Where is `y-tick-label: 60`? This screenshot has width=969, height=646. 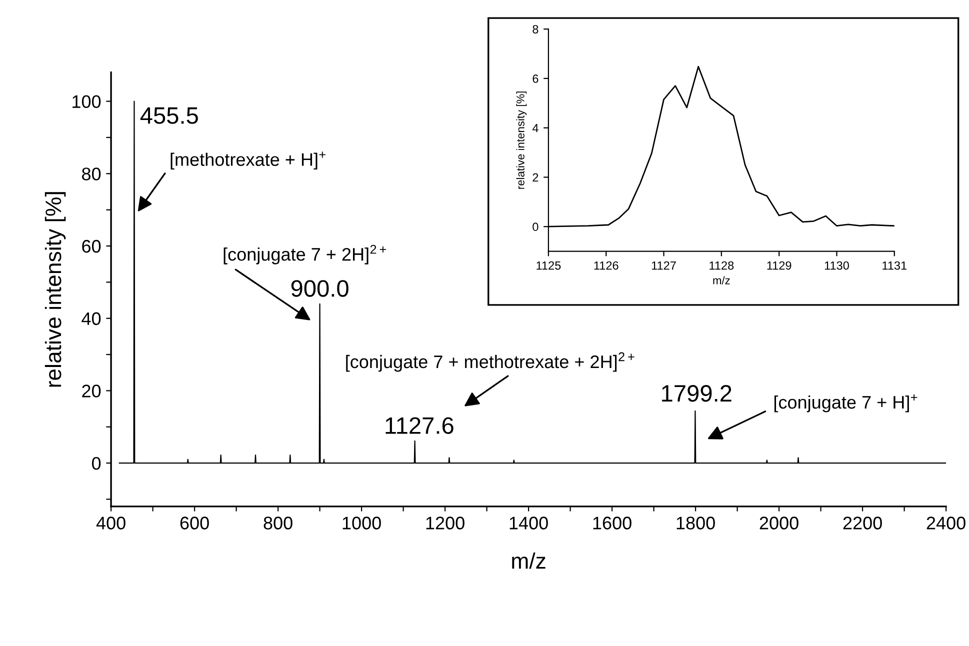
y-tick-label: 60 is located at coordinates (91, 246).